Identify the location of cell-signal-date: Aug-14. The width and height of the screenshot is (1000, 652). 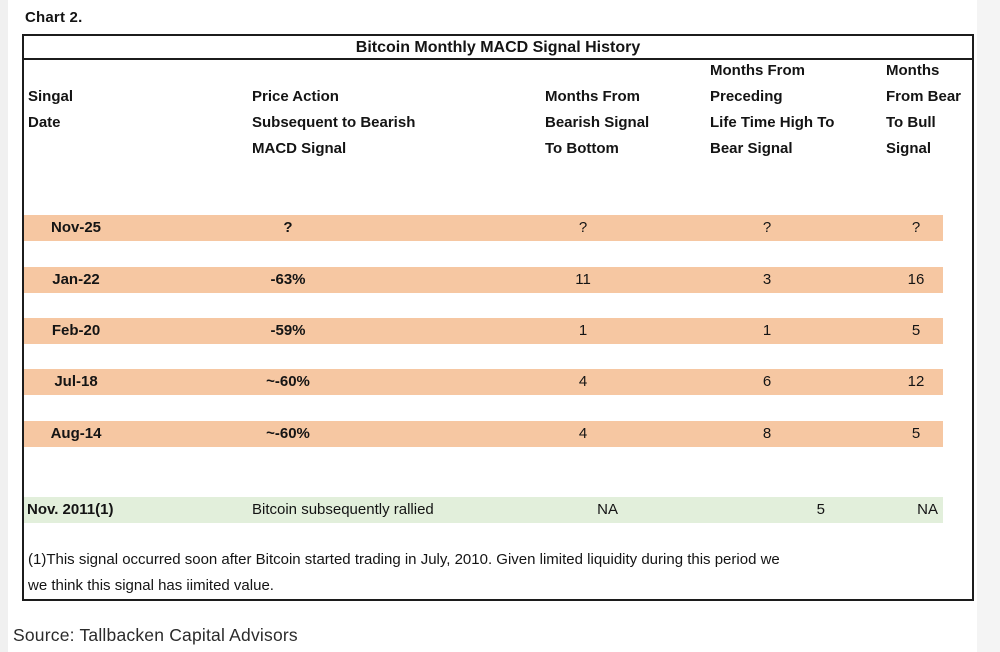
(76, 433).